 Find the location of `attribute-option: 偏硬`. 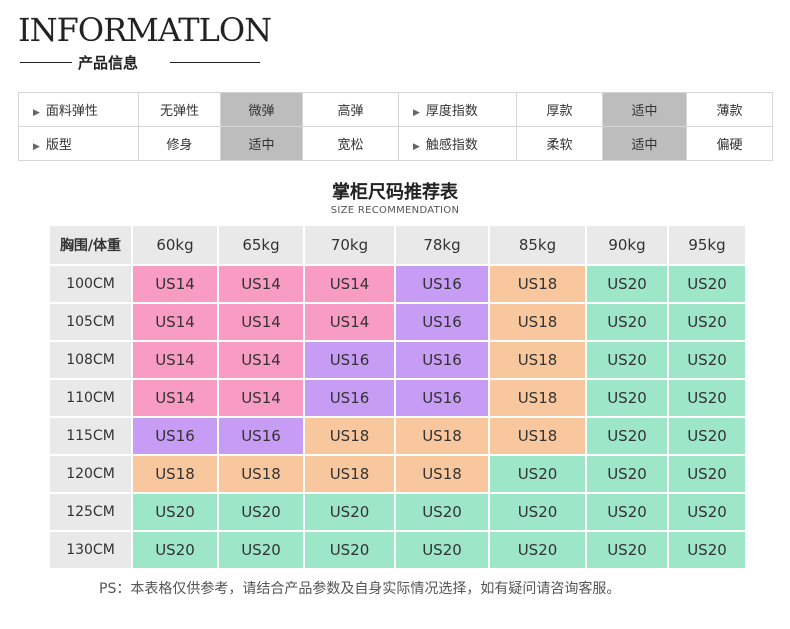

attribute-option: 偏硬 is located at coordinates (729, 143).